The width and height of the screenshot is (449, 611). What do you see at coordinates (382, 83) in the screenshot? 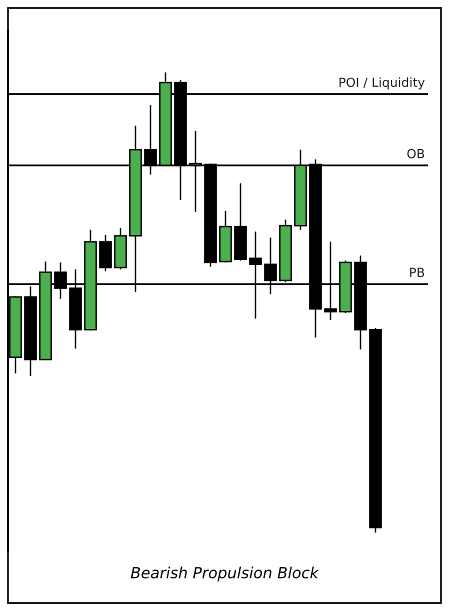
I see `ref-line-label: POI / Liquidity` at bounding box center [382, 83].